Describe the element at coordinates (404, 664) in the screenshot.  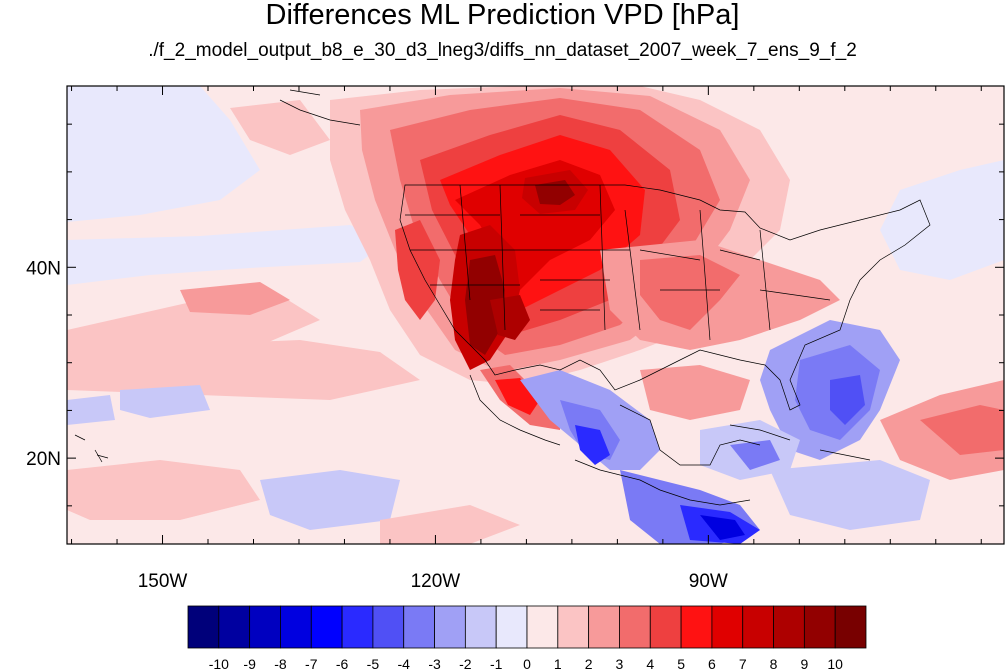
I see `colorbar-label: -4` at that location.